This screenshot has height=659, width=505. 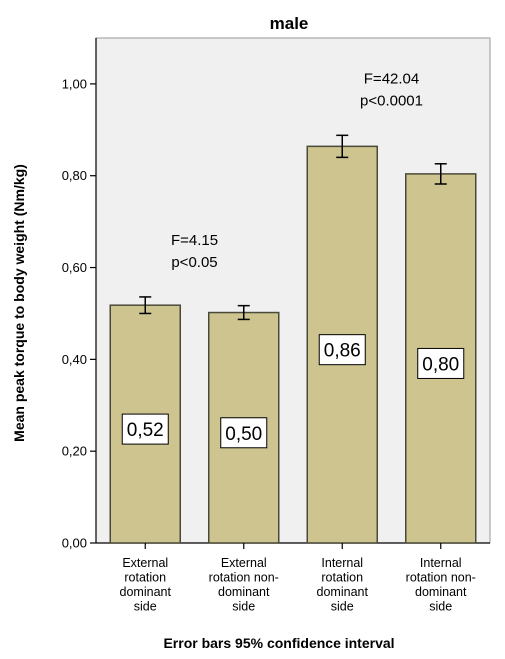 What do you see at coordinates (391, 100) in the screenshot?
I see `annotation-text: p<0.0001` at bounding box center [391, 100].